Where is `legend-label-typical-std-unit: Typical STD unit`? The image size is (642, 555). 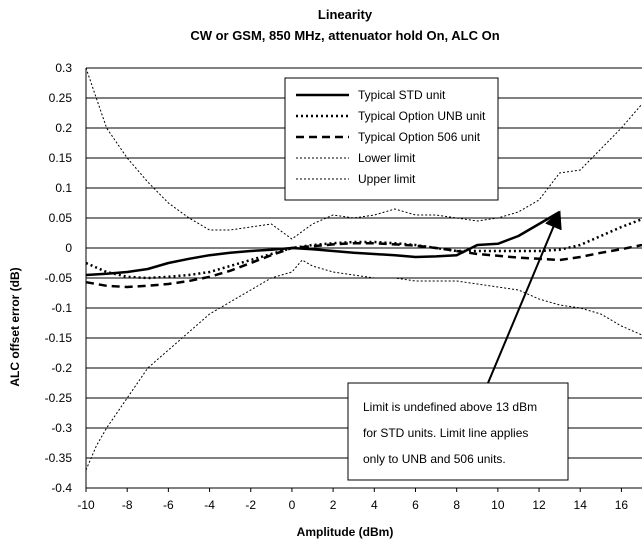
legend-label-typical-std-unit: Typical STD unit is located at coordinates (402, 95).